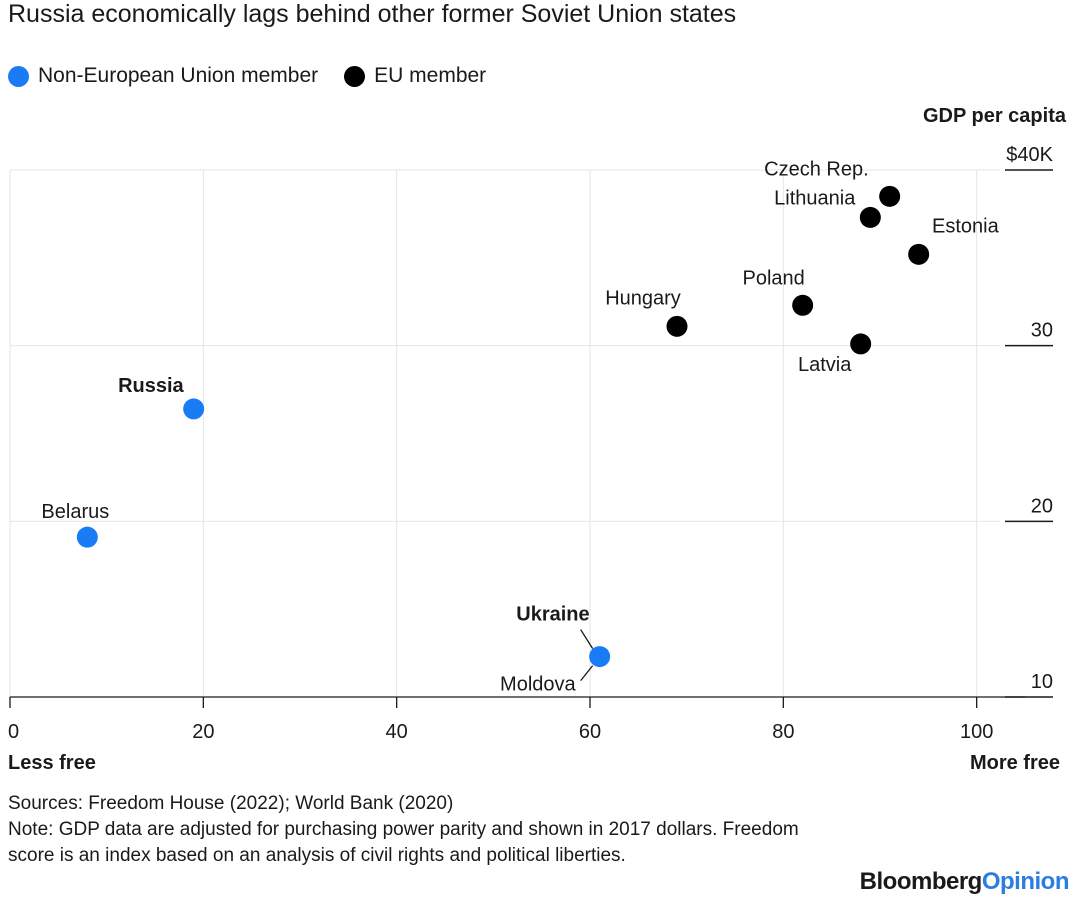  What do you see at coordinates (825, 365) in the screenshot?
I see `point-label: Latvia` at bounding box center [825, 365].